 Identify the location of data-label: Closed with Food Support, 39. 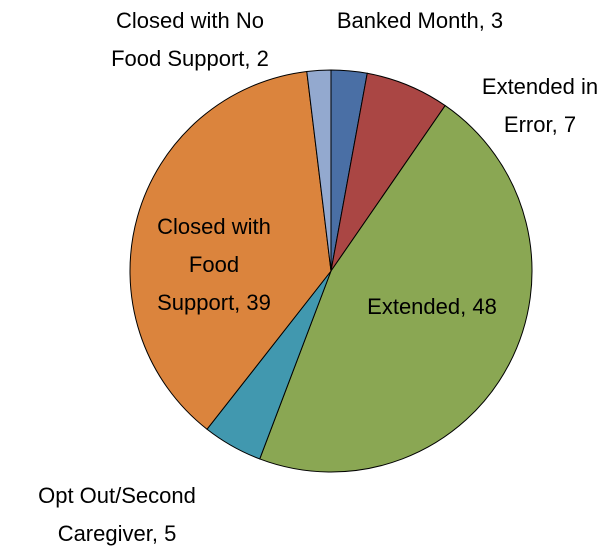
(214, 264).